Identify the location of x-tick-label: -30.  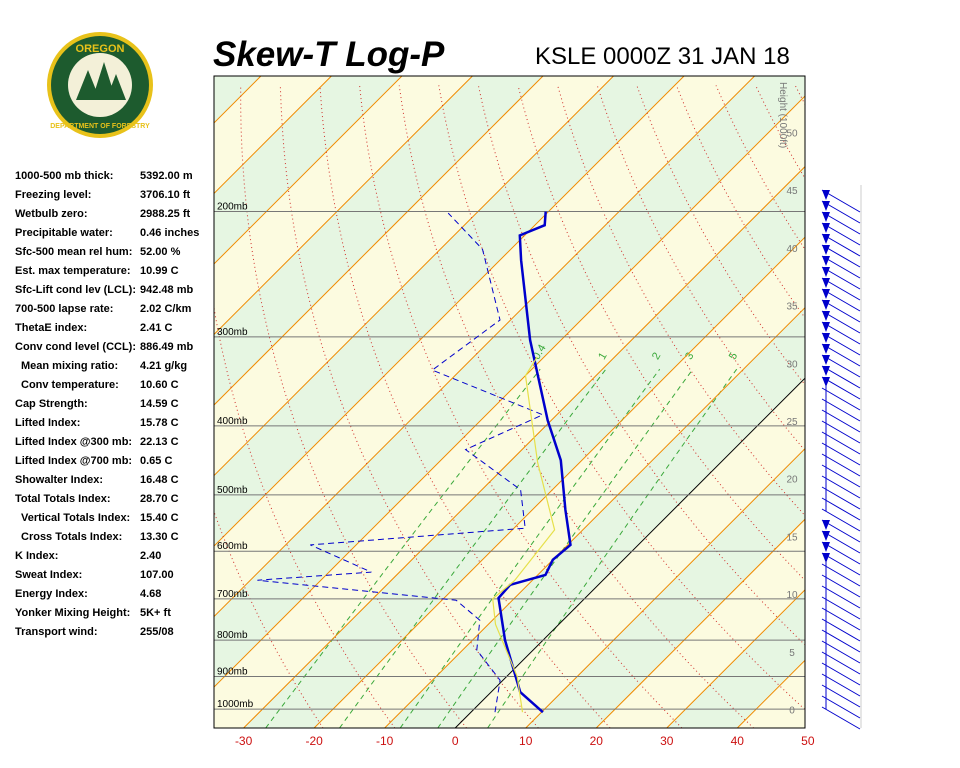
(244, 741).